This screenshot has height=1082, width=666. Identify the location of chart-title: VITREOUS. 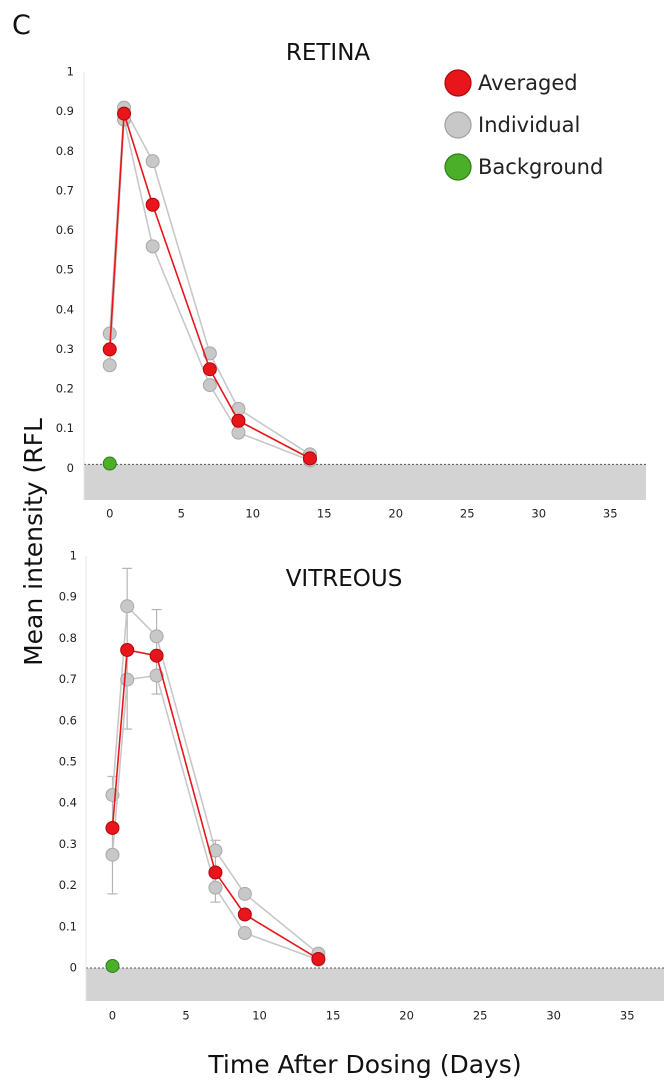
(344, 579).